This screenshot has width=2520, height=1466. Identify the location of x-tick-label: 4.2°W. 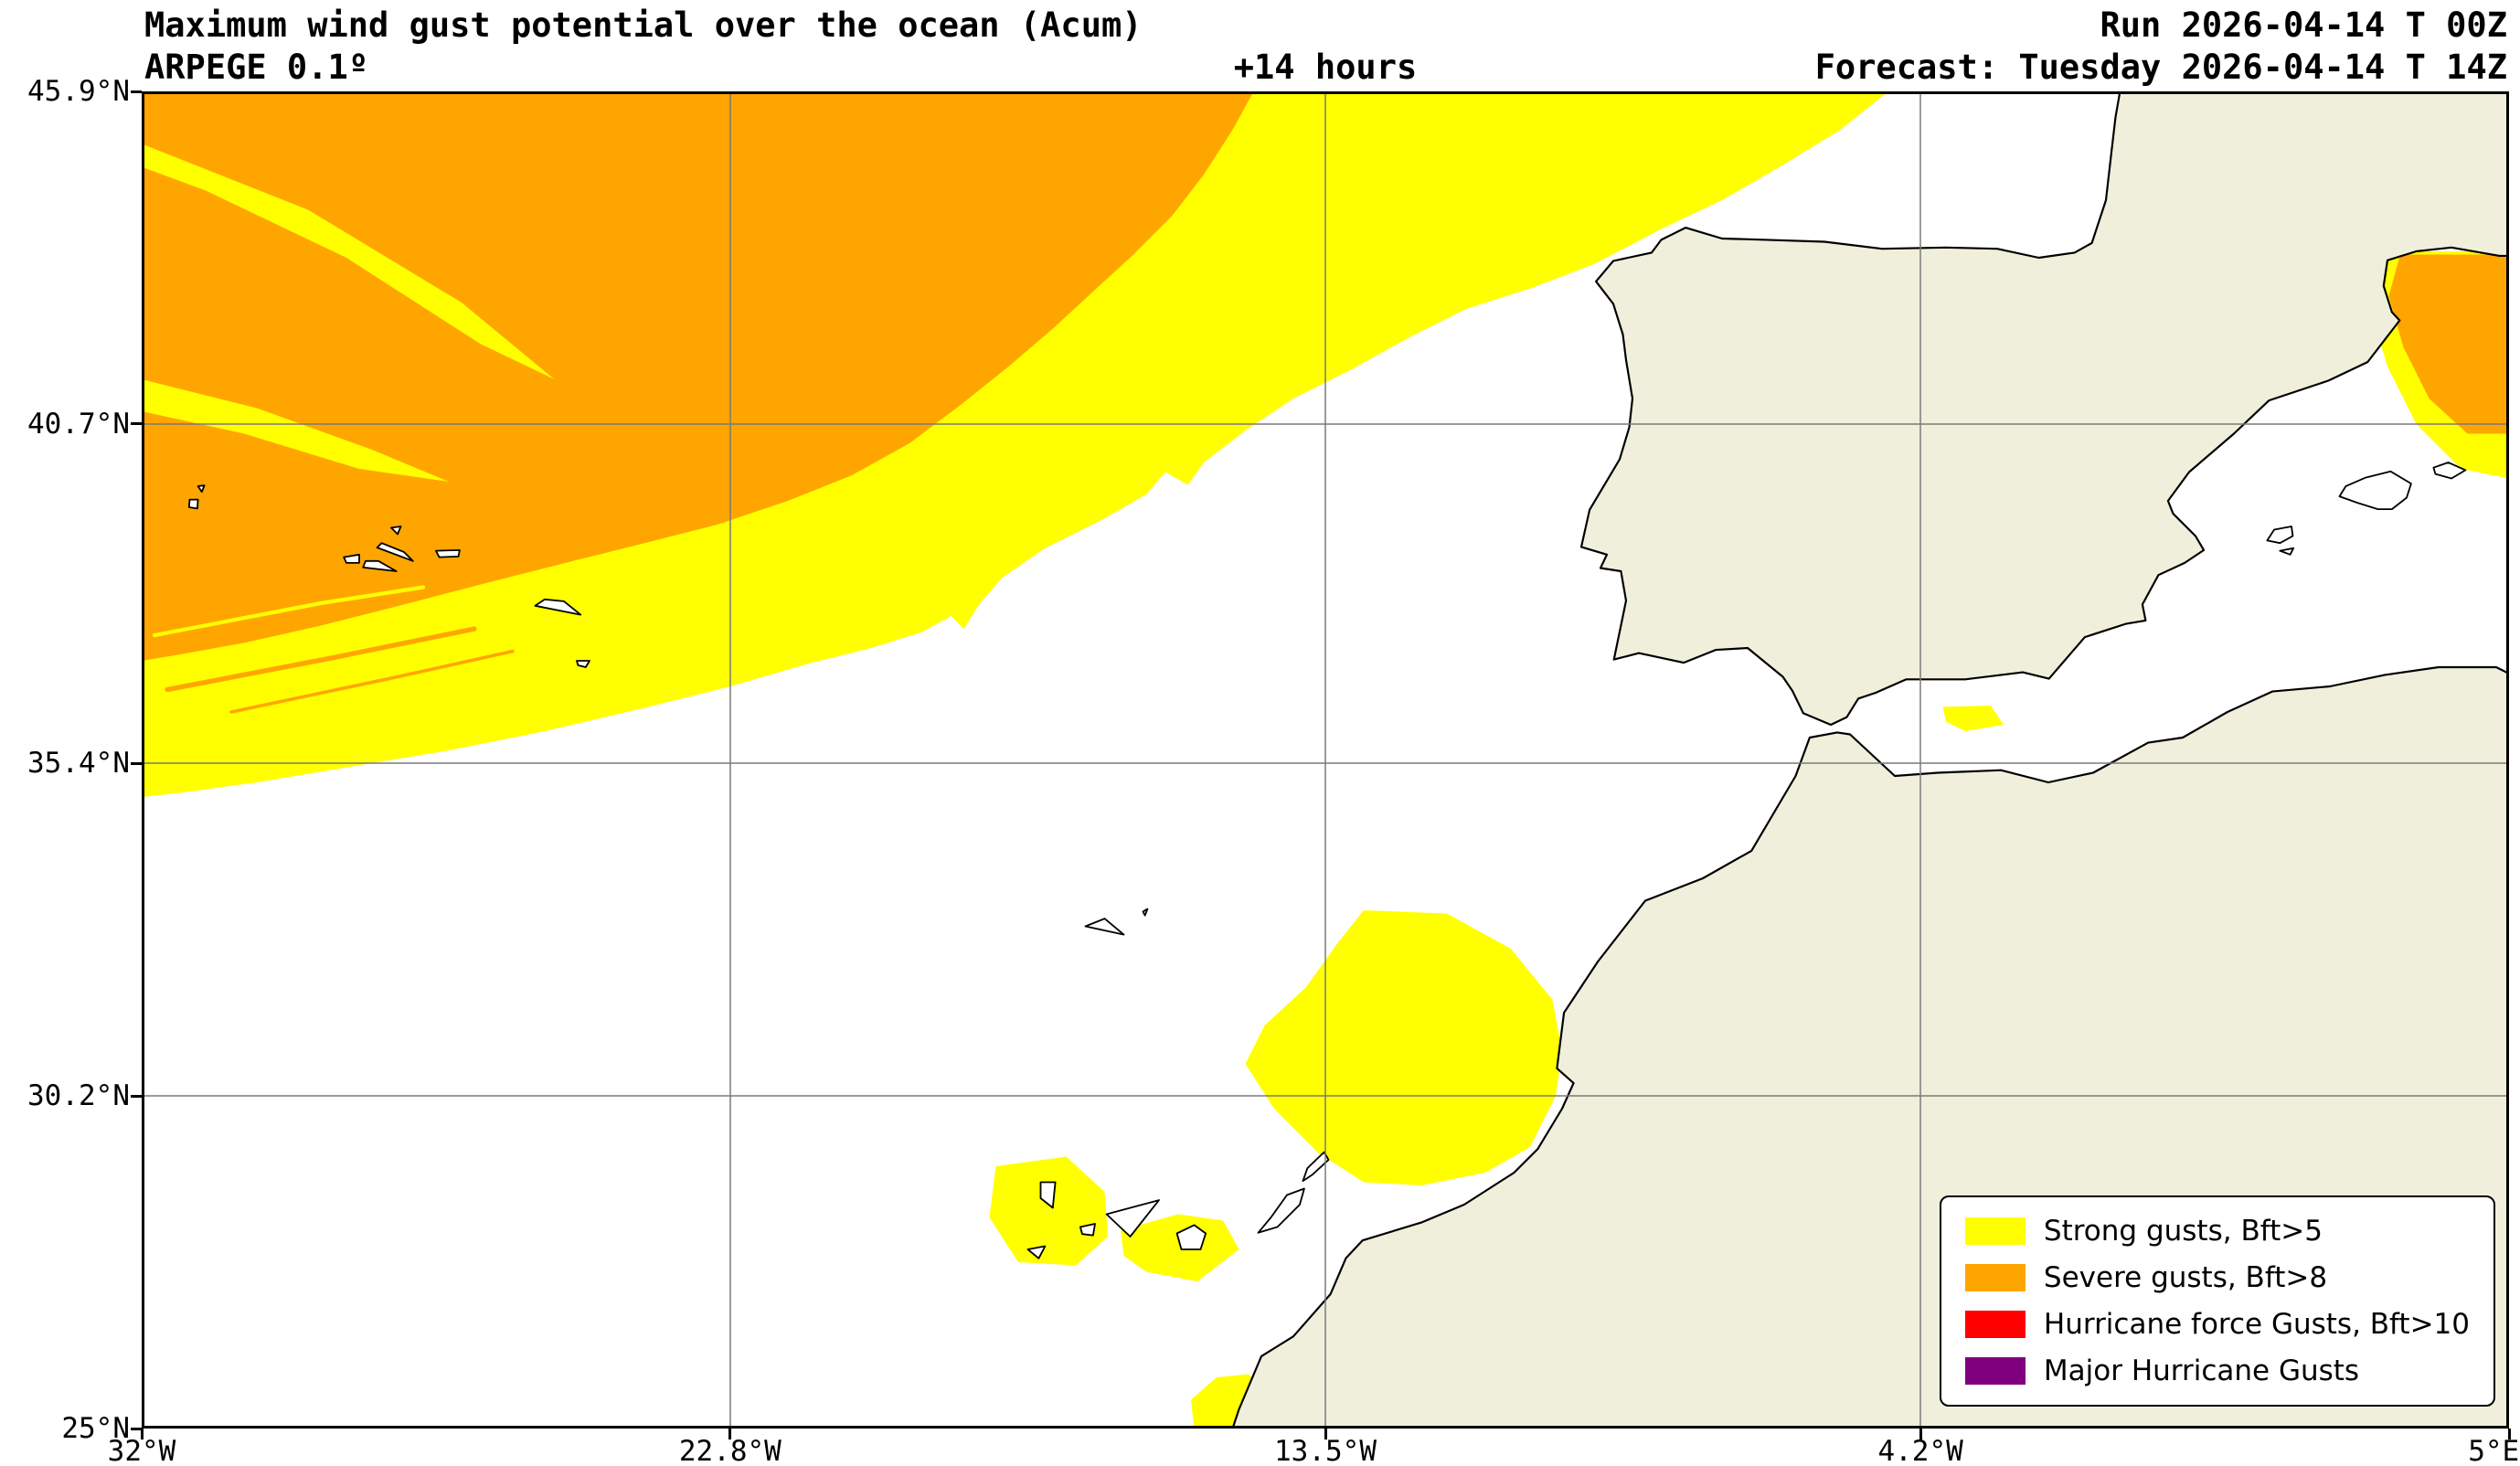
(1920, 1451).